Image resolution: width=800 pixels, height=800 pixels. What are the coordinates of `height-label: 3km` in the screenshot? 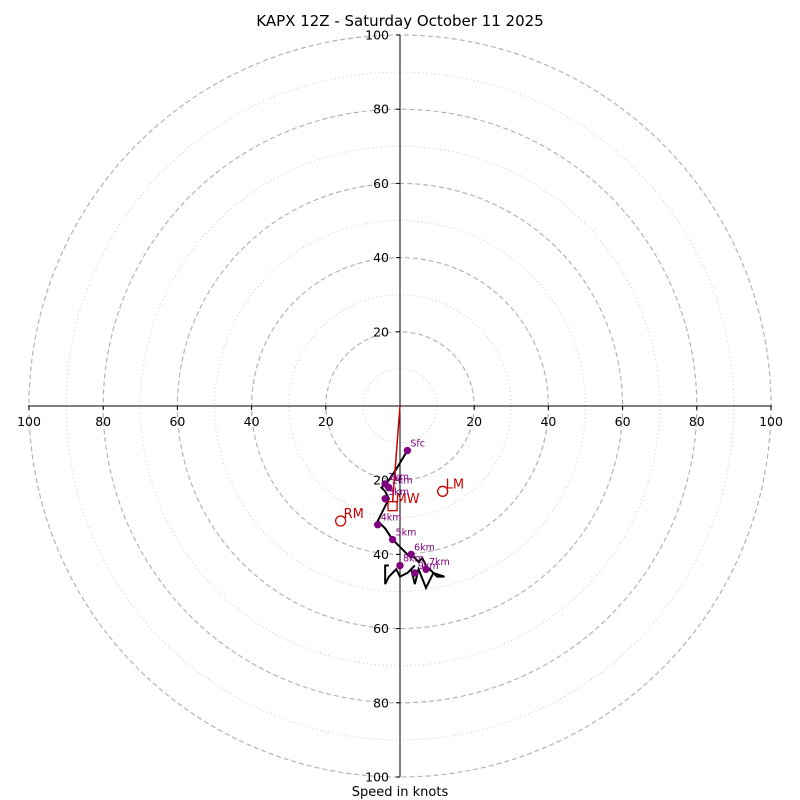 It's located at (398, 492).